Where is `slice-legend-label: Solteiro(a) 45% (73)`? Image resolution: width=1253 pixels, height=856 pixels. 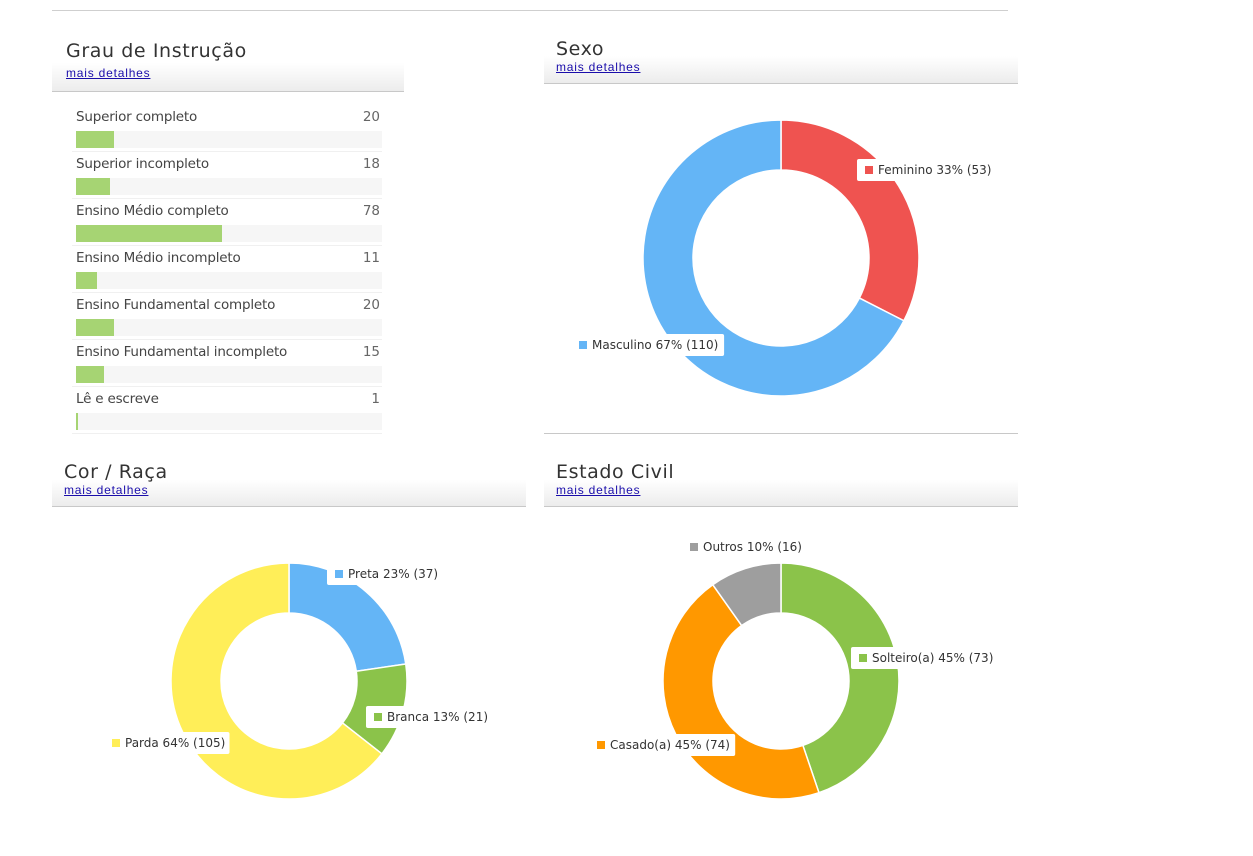
slice-legend-label: Solteiro(a) 45% (73) is located at coordinates (931, 658).